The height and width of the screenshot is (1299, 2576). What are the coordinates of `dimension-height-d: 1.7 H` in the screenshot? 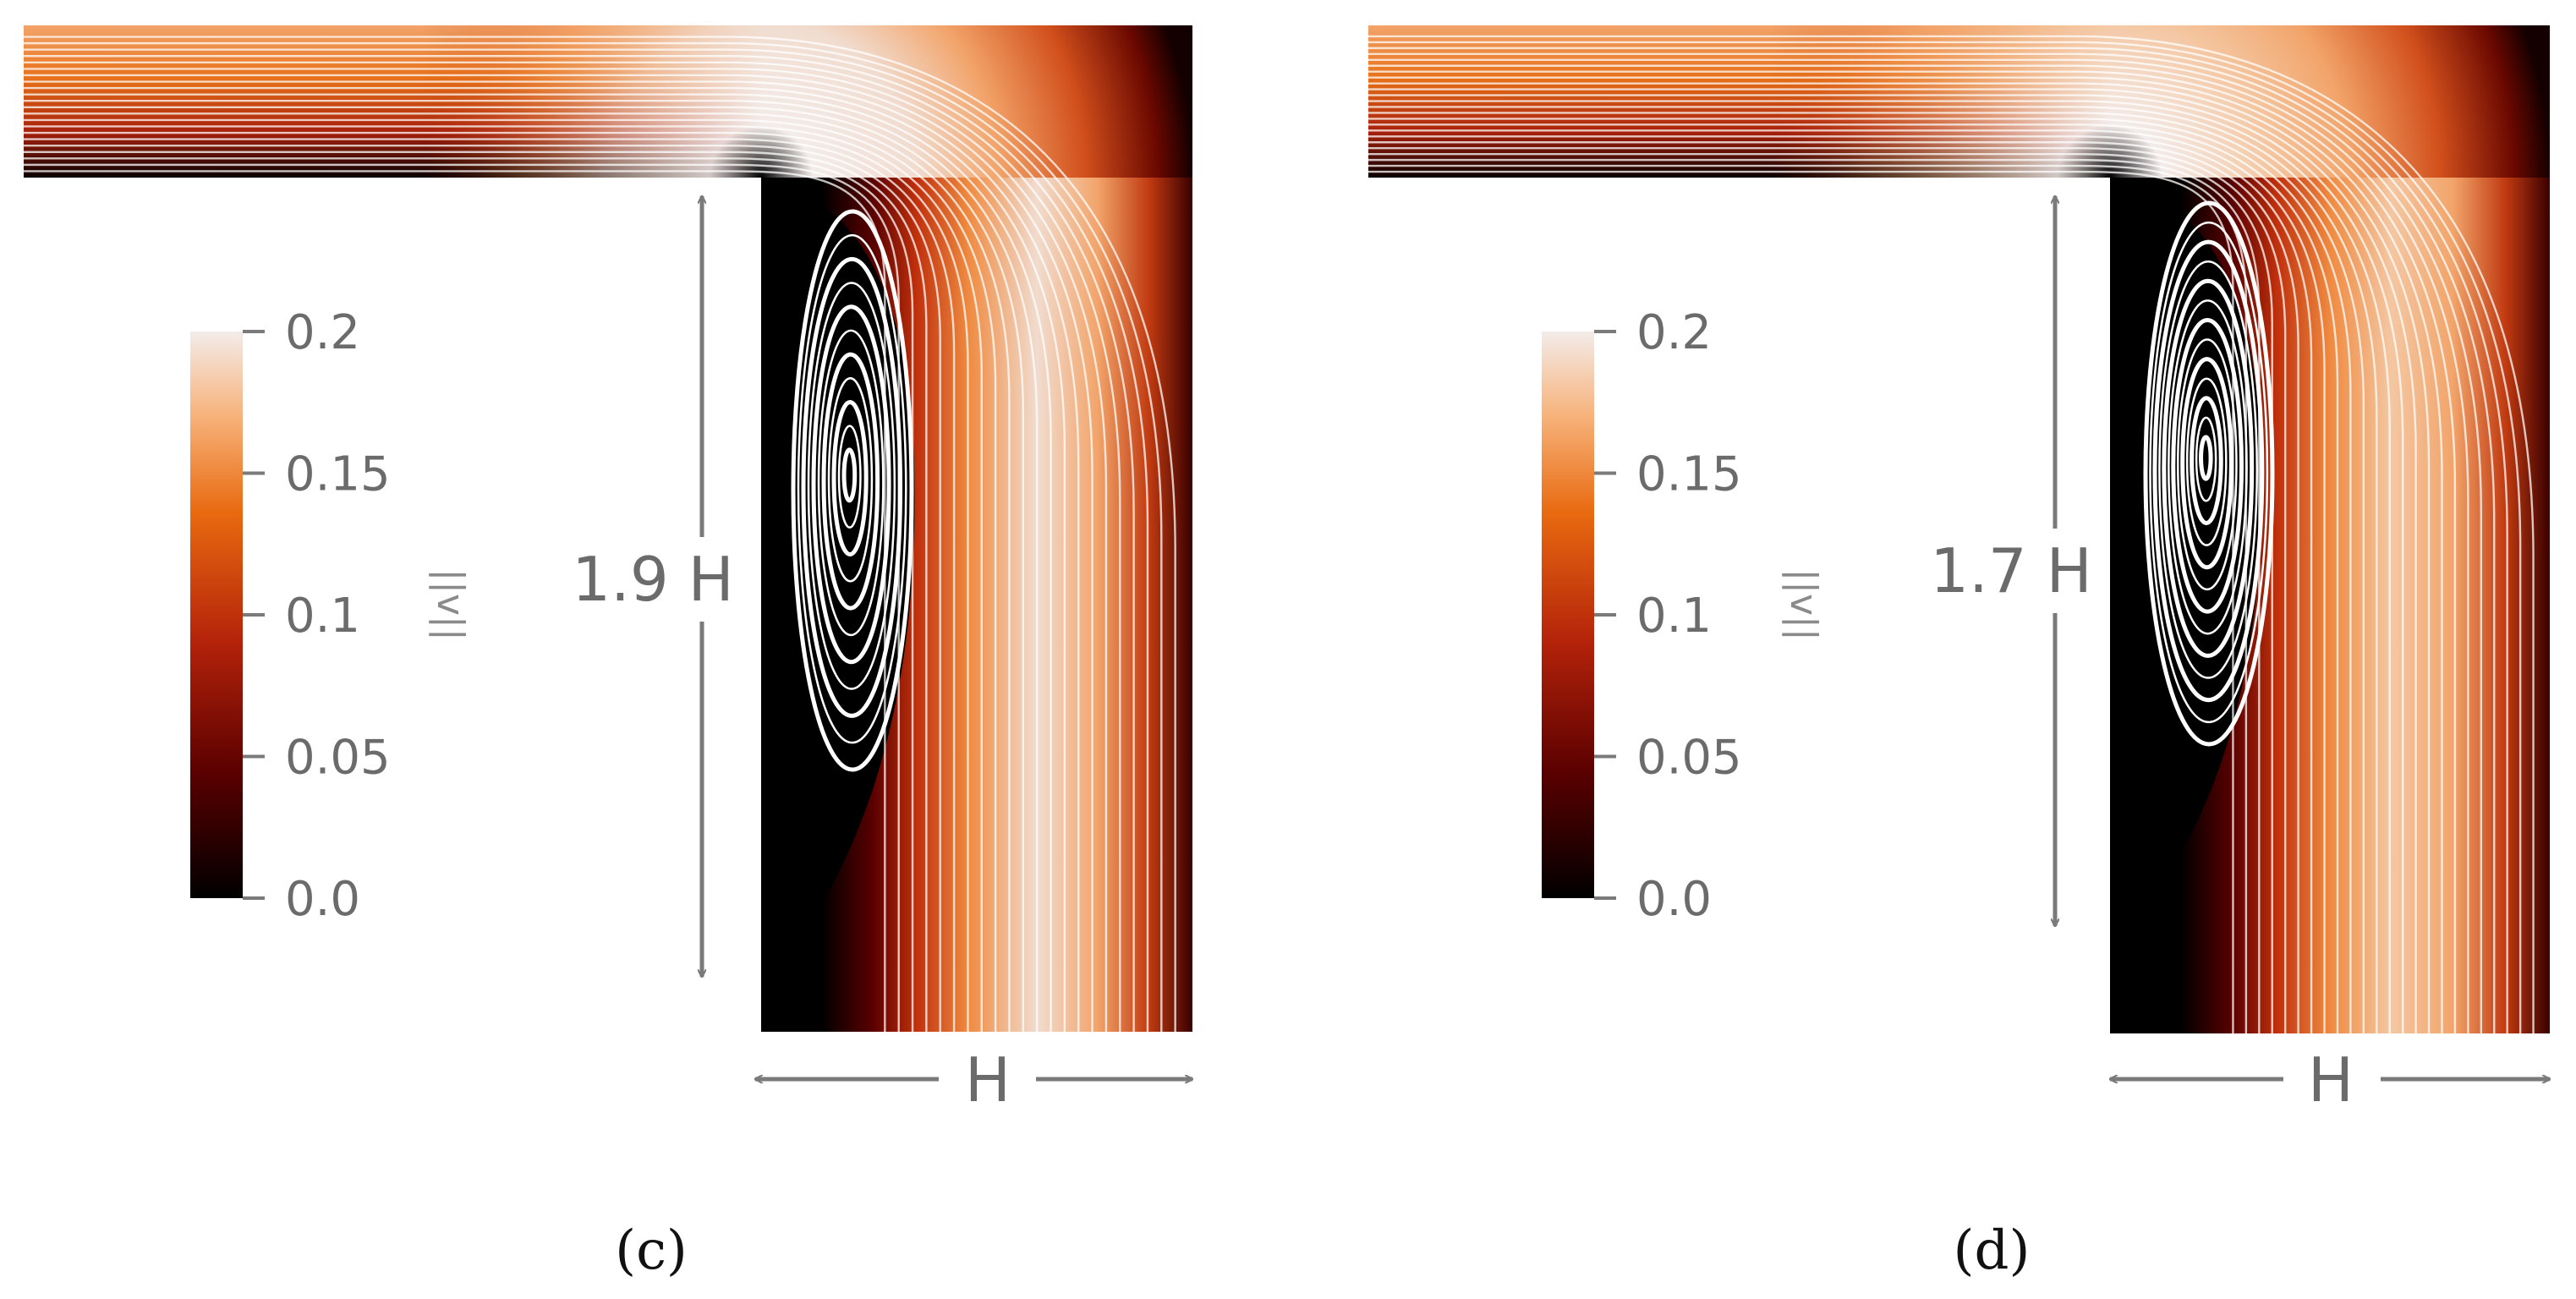 It's located at (2004, 561).